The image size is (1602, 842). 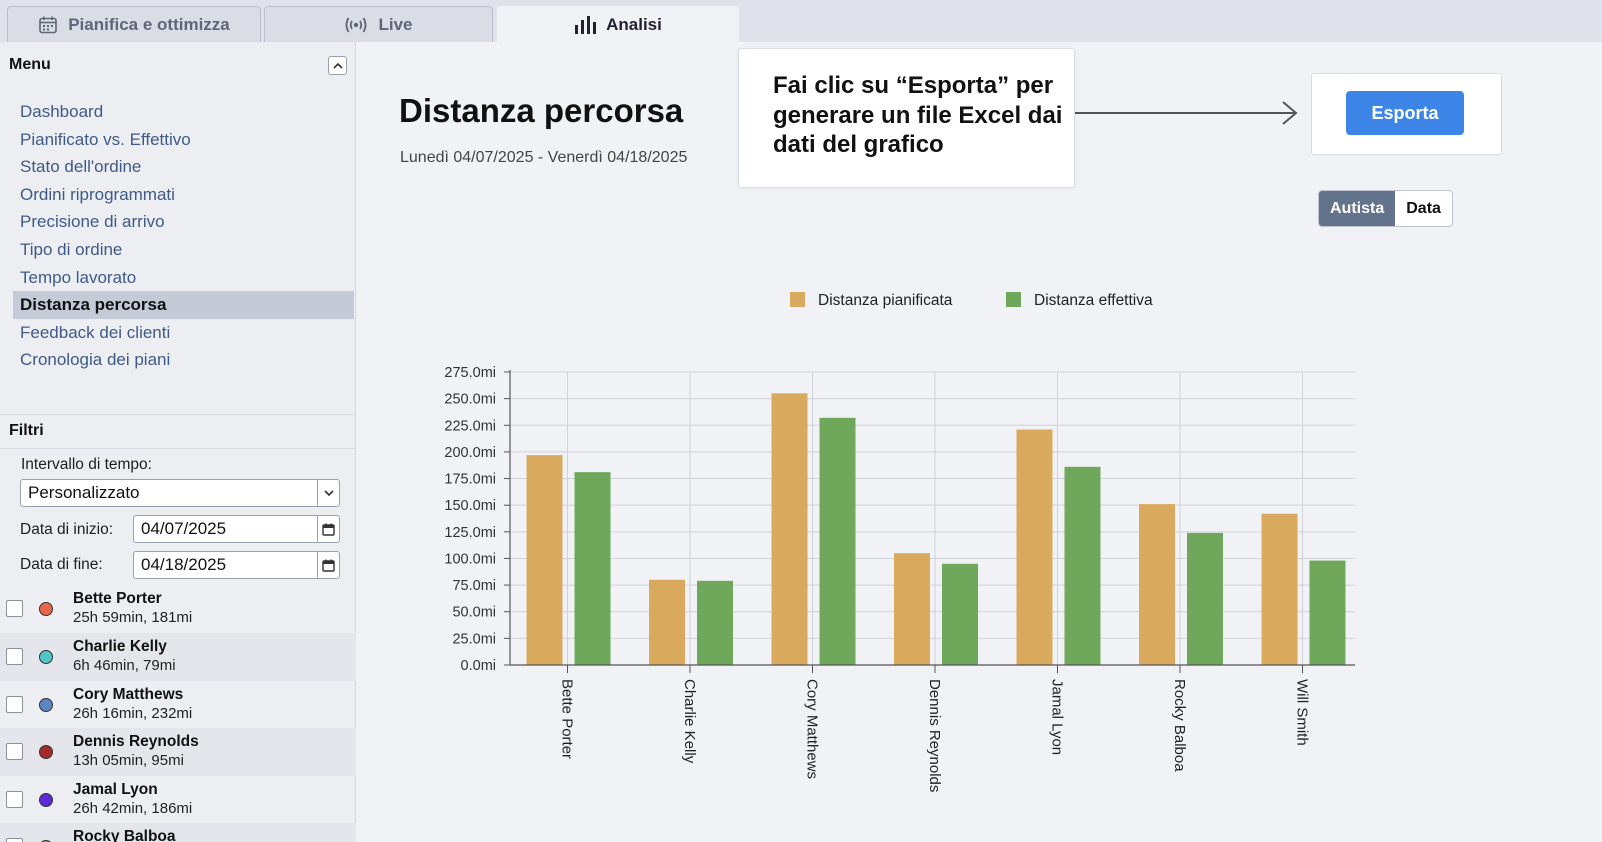 I want to click on toggle-date-button: Data, so click(x=1423, y=208).